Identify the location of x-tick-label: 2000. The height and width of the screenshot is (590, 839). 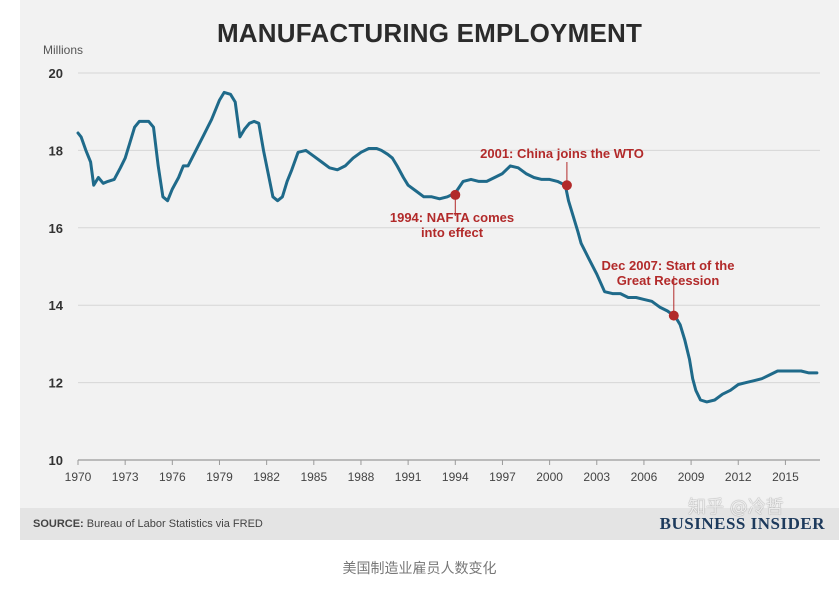
(549, 477).